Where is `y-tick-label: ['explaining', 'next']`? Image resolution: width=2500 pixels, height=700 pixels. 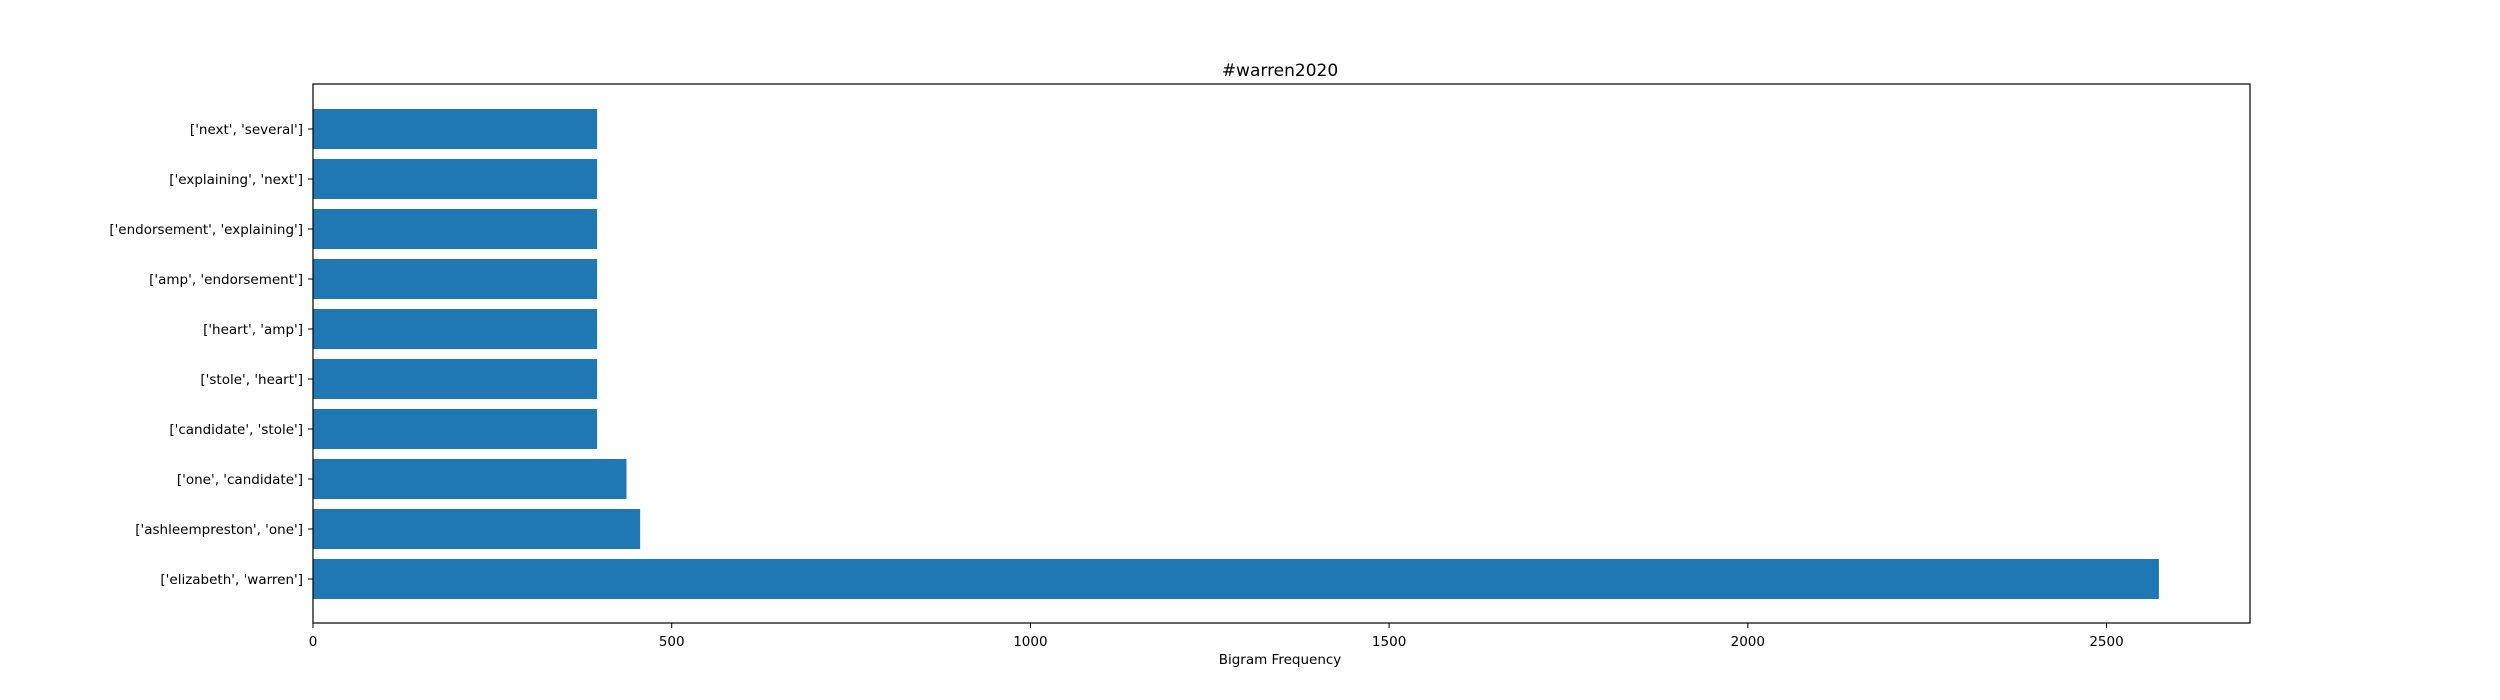
y-tick-label: ['explaining', 'next'] is located at coordinates (236, 180).